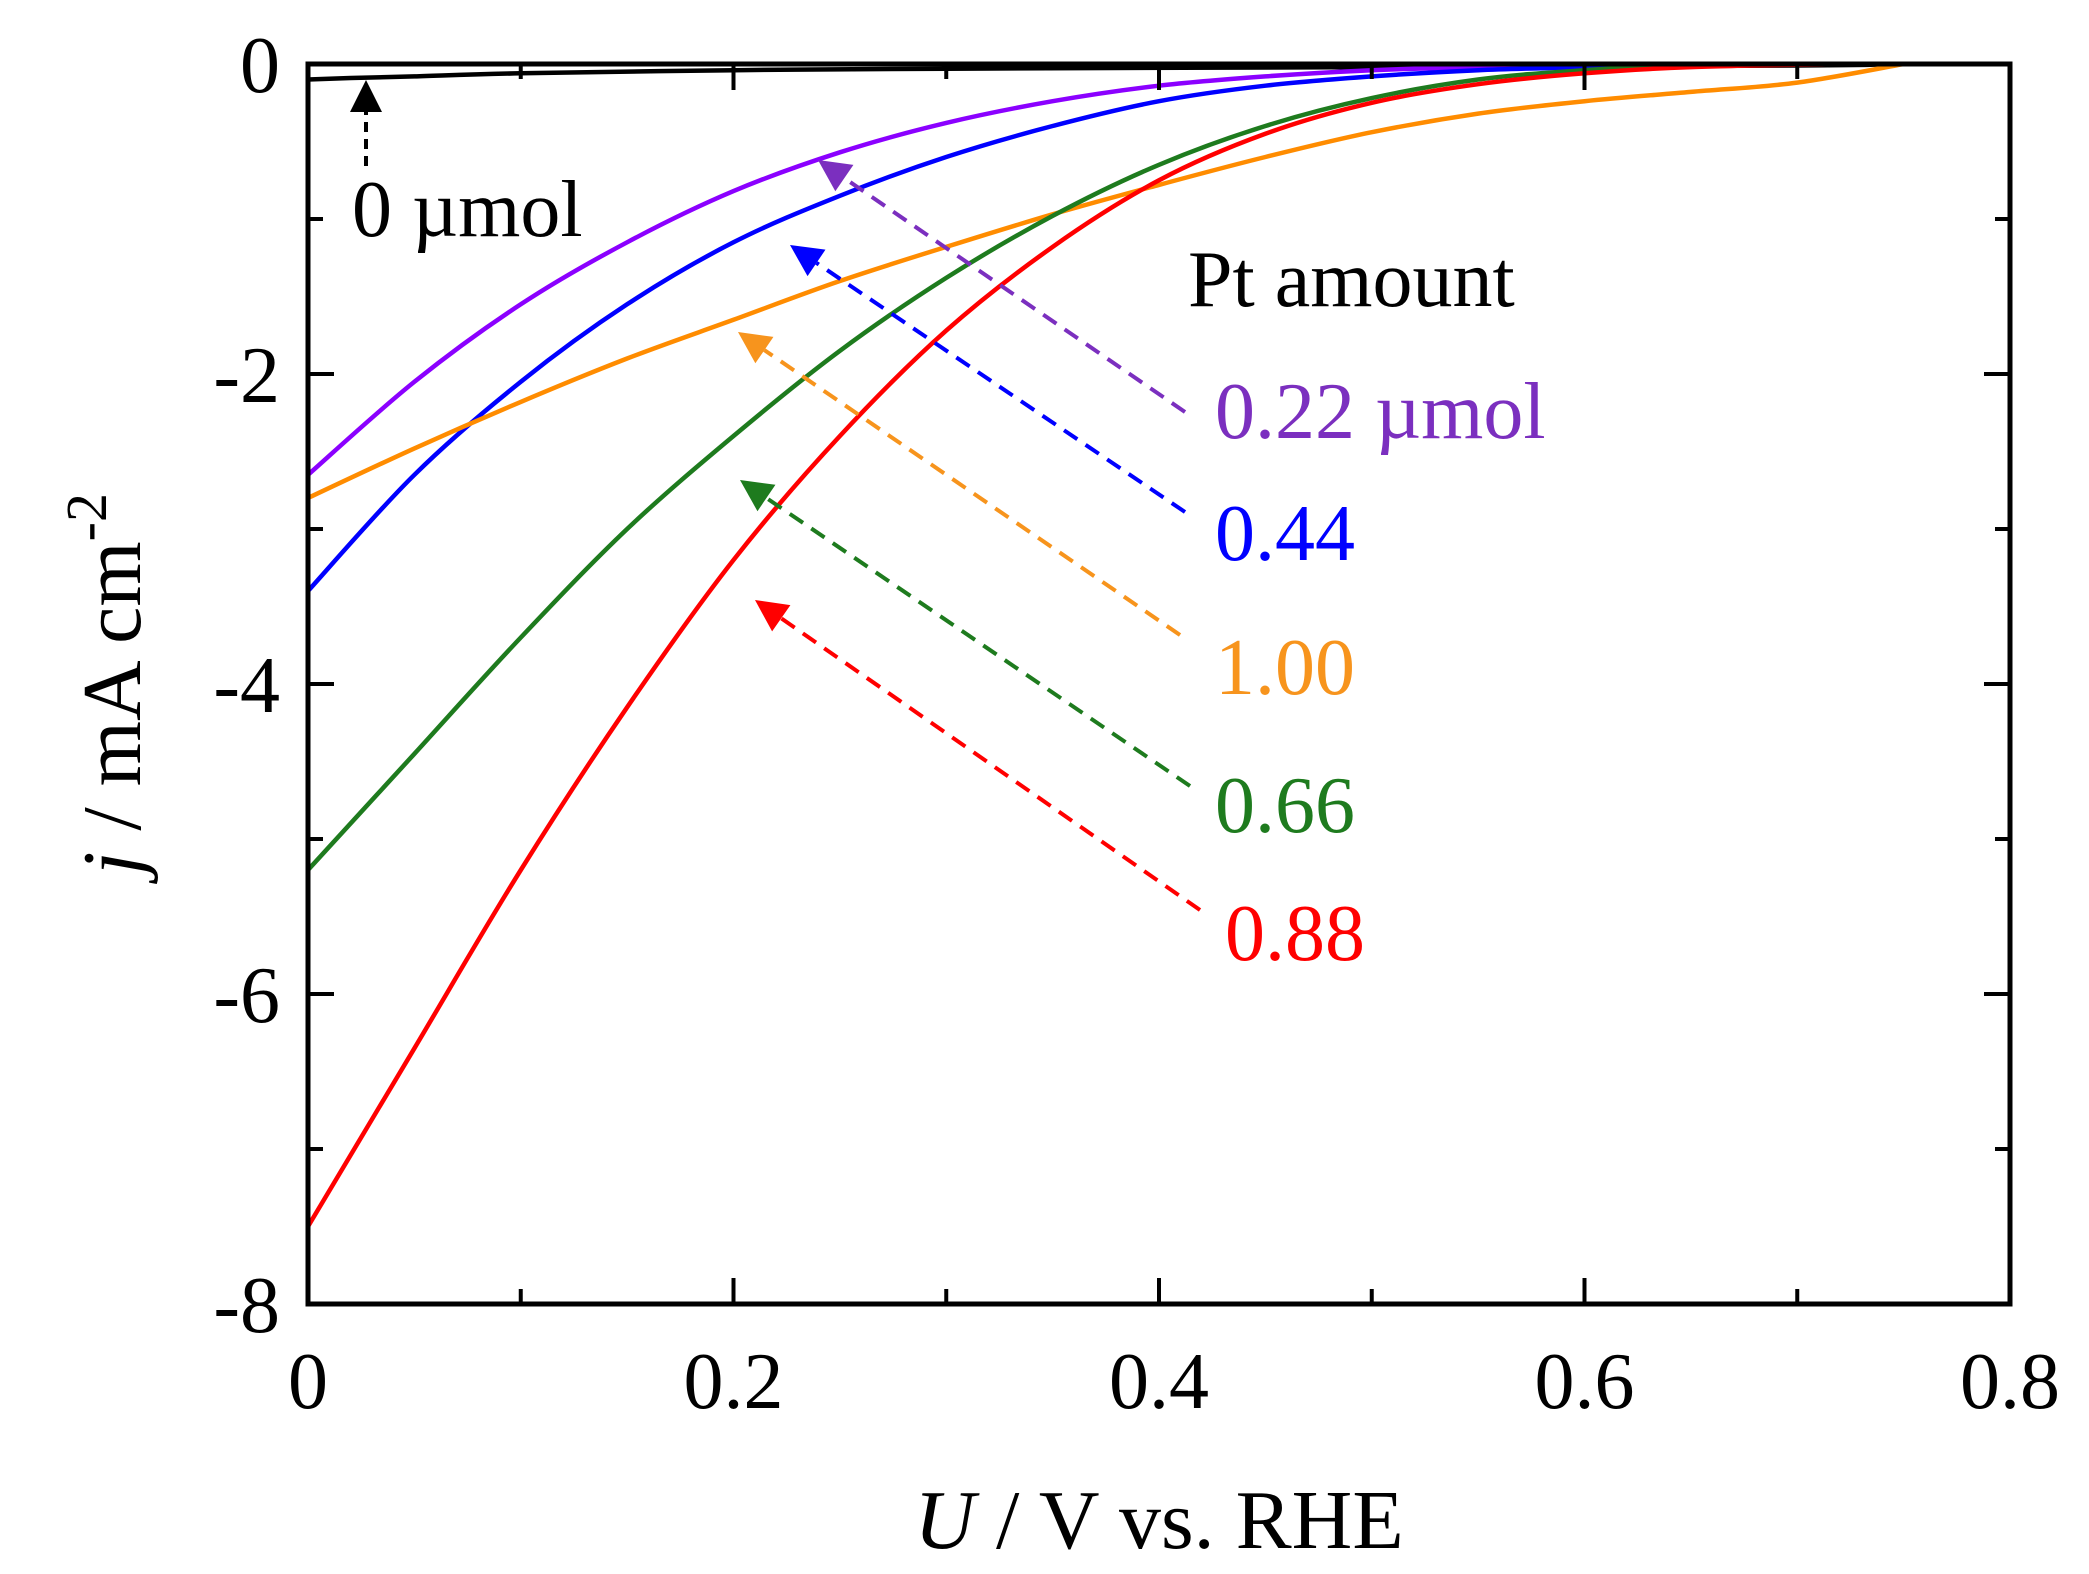 The image size is (2089, 1574). Describe the element at coordinates (1159, 1382) in the screenshot. I see `x-tick-label: 0.4` at that location.